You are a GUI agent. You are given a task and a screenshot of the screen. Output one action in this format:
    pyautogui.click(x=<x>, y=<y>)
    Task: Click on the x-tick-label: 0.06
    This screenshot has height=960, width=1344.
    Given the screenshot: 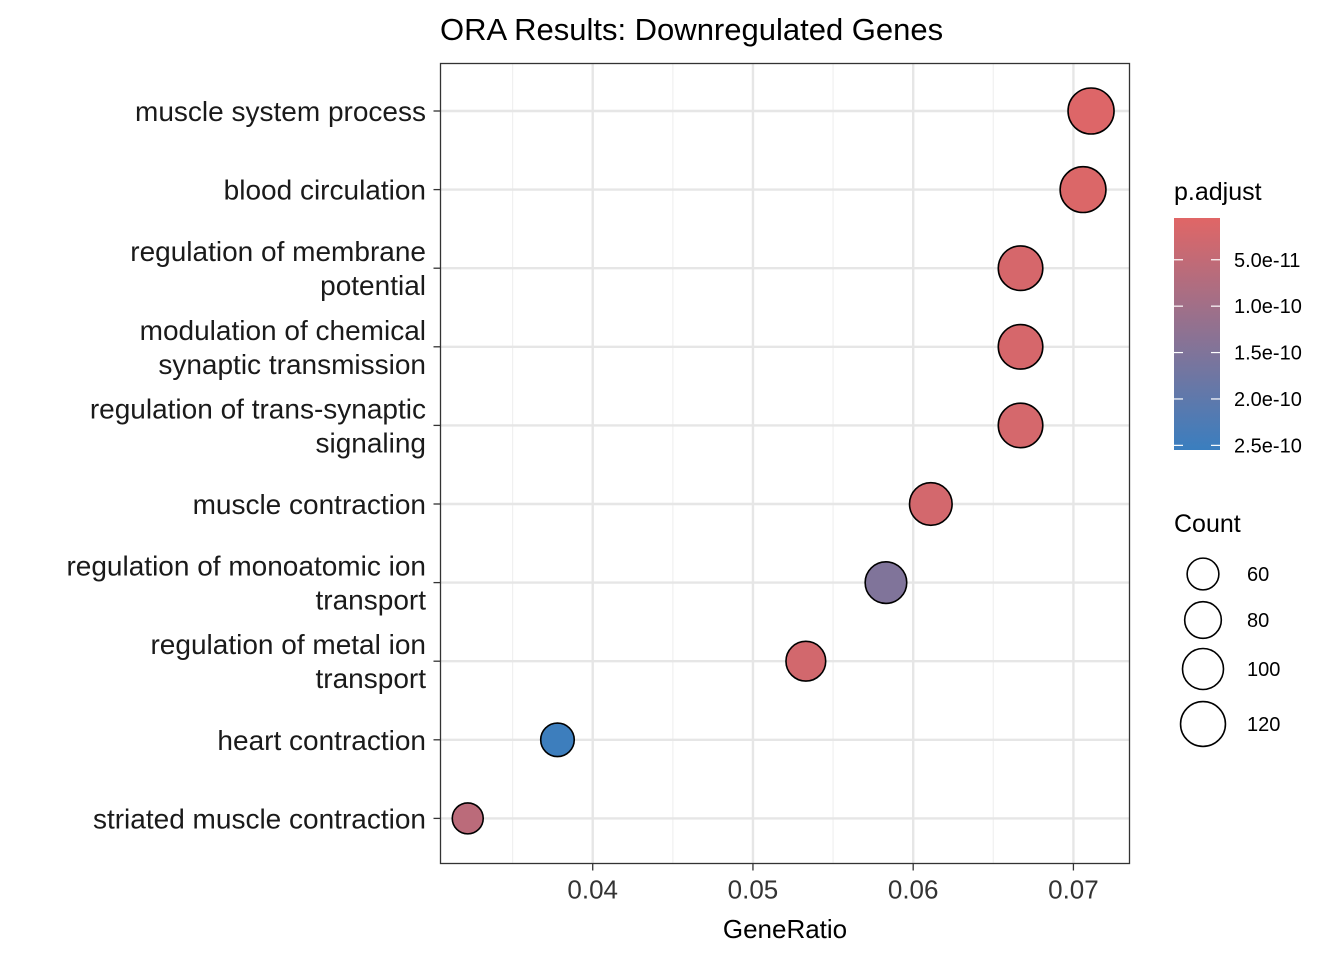 What is the action you would take?
    pyautogui.click(x=913, y=890)
    